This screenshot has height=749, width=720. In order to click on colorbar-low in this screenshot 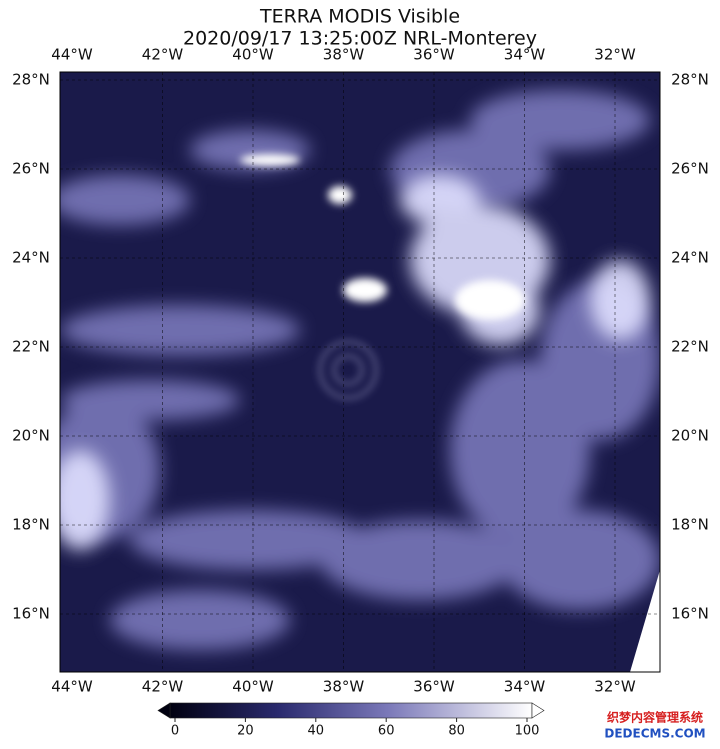, I will do `click(164, 710)`.